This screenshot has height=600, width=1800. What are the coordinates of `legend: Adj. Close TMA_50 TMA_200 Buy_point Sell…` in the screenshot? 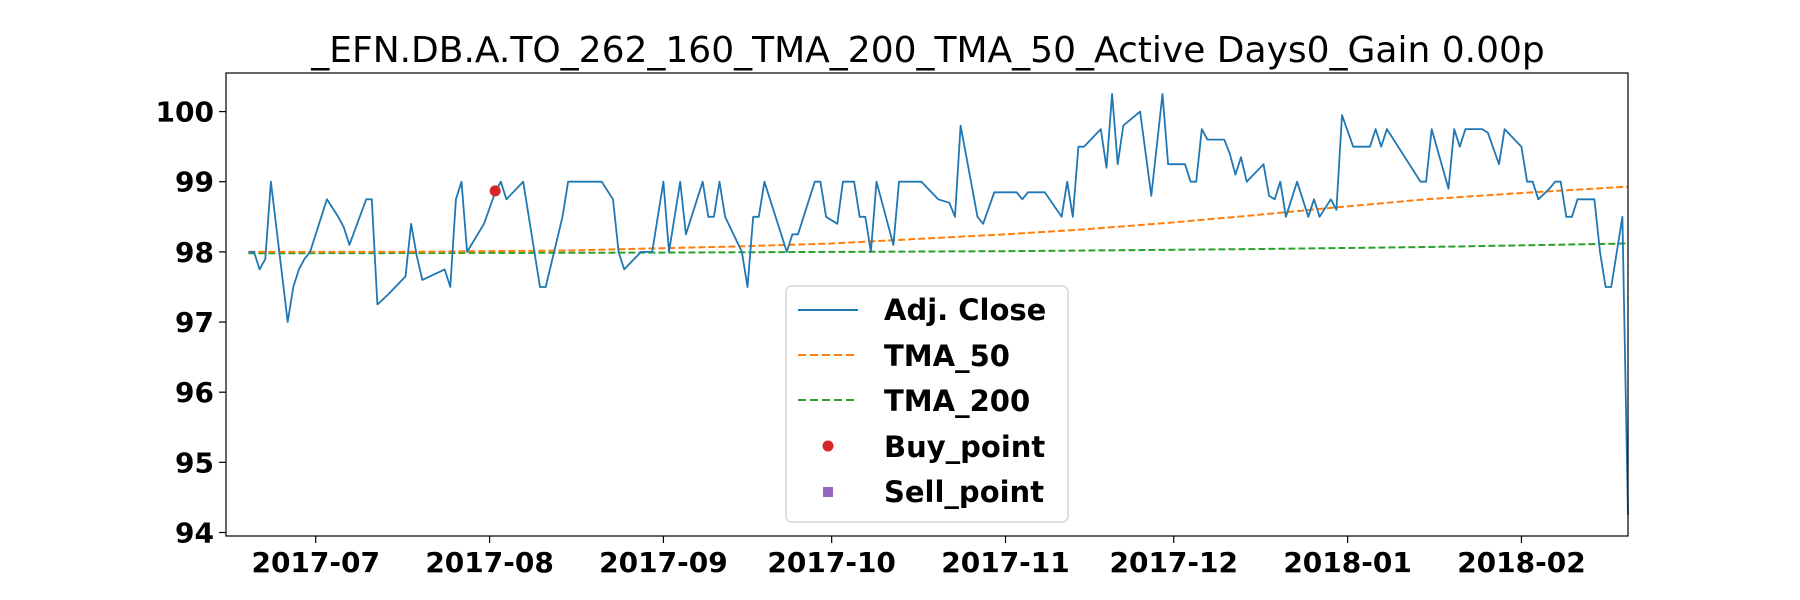 It's located at (927, 404).